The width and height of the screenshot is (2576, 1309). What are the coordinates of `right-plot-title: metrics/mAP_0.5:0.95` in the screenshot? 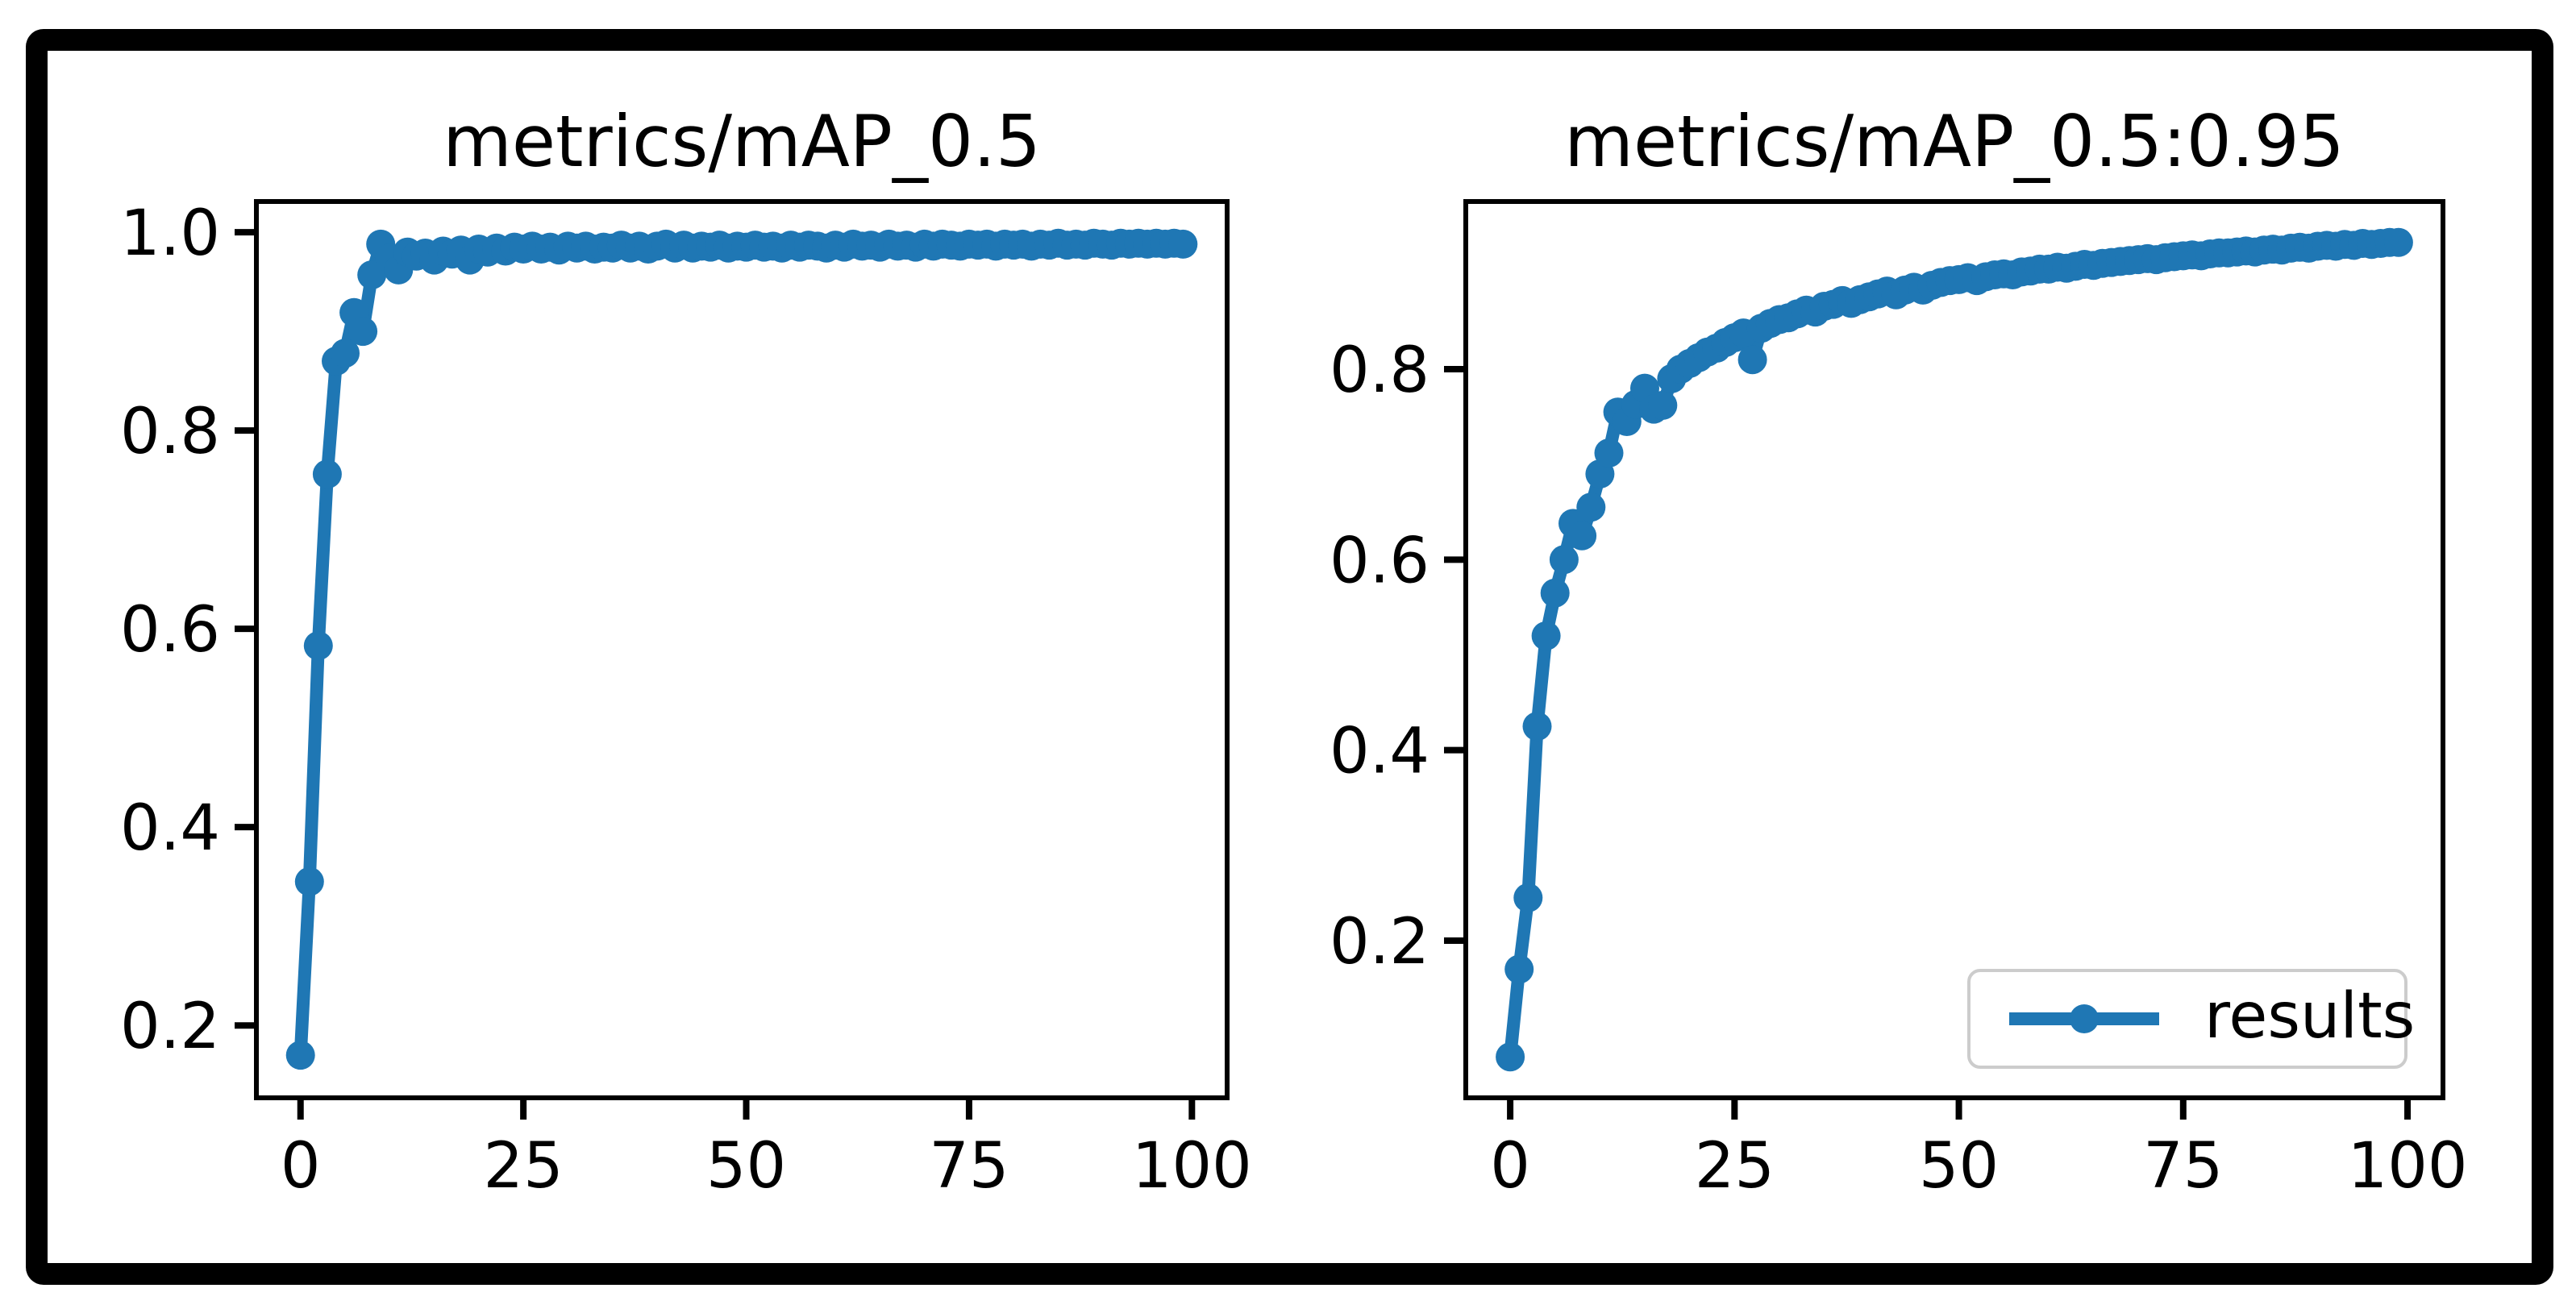 It's located at (1954, 141).